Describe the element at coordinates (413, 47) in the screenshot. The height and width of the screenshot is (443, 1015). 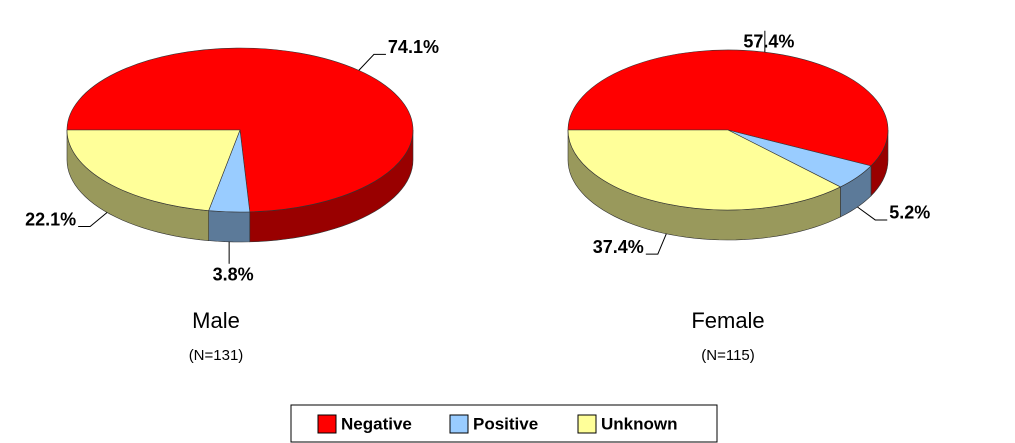
I see `data-label: 74.1%` at that location.